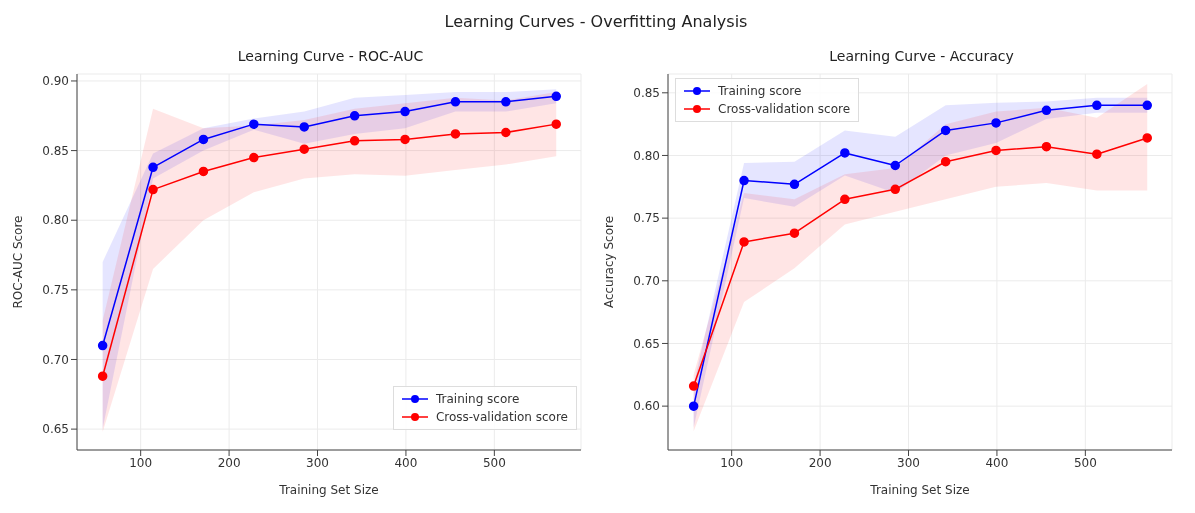 This screenshot has width=1195, height=513. What do you see at coordinates (596, 22) in the screenshot?
I see `text: Learning Curves - Overfitting Analysis` at bounding box center [596, 22].